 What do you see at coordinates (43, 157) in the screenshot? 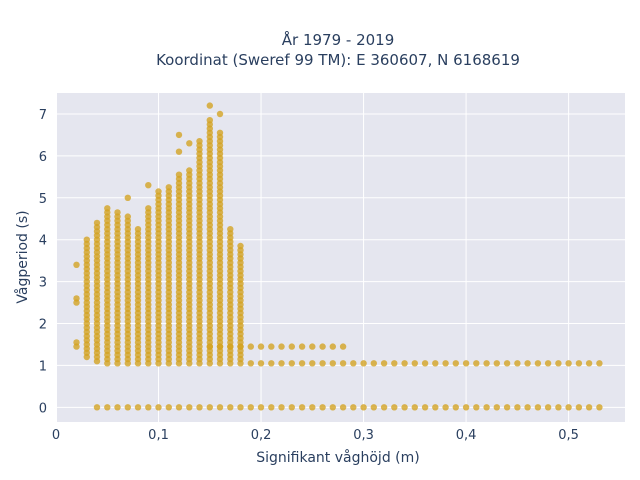
I see `y-tick-label: 6` at bounding box center [43, 157].